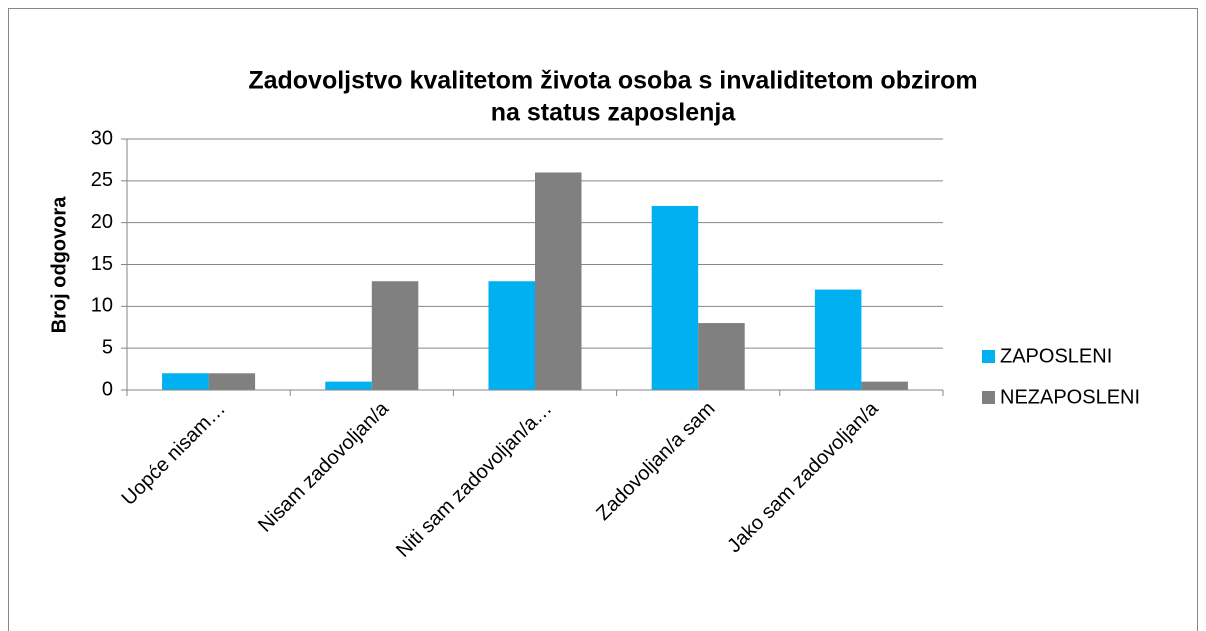  What do you see at coordinates (102, 180) in the screenshot?
I see `y-tick-label: 25` at bounding box center [102, 180].